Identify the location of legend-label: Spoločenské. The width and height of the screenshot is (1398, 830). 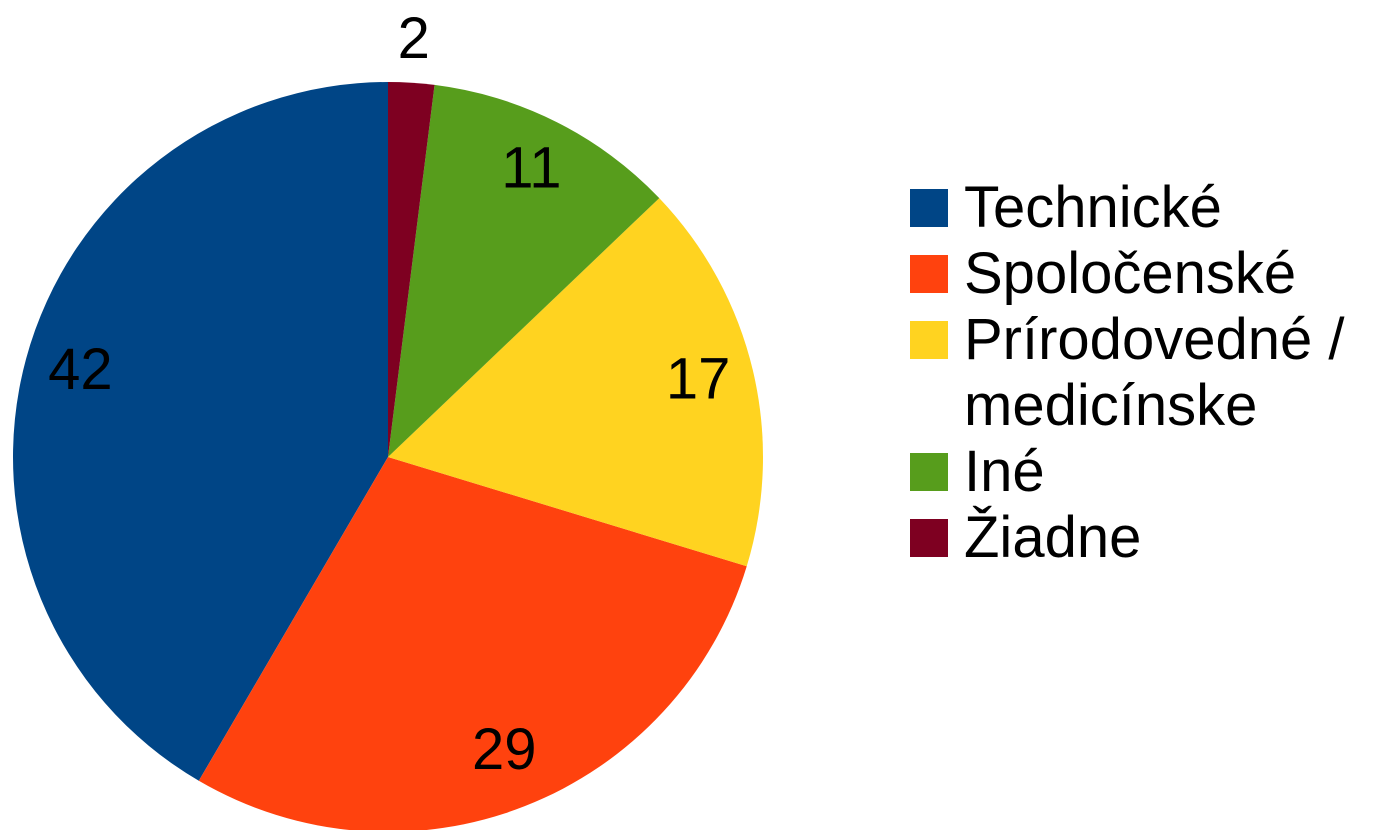
(1130, 273).